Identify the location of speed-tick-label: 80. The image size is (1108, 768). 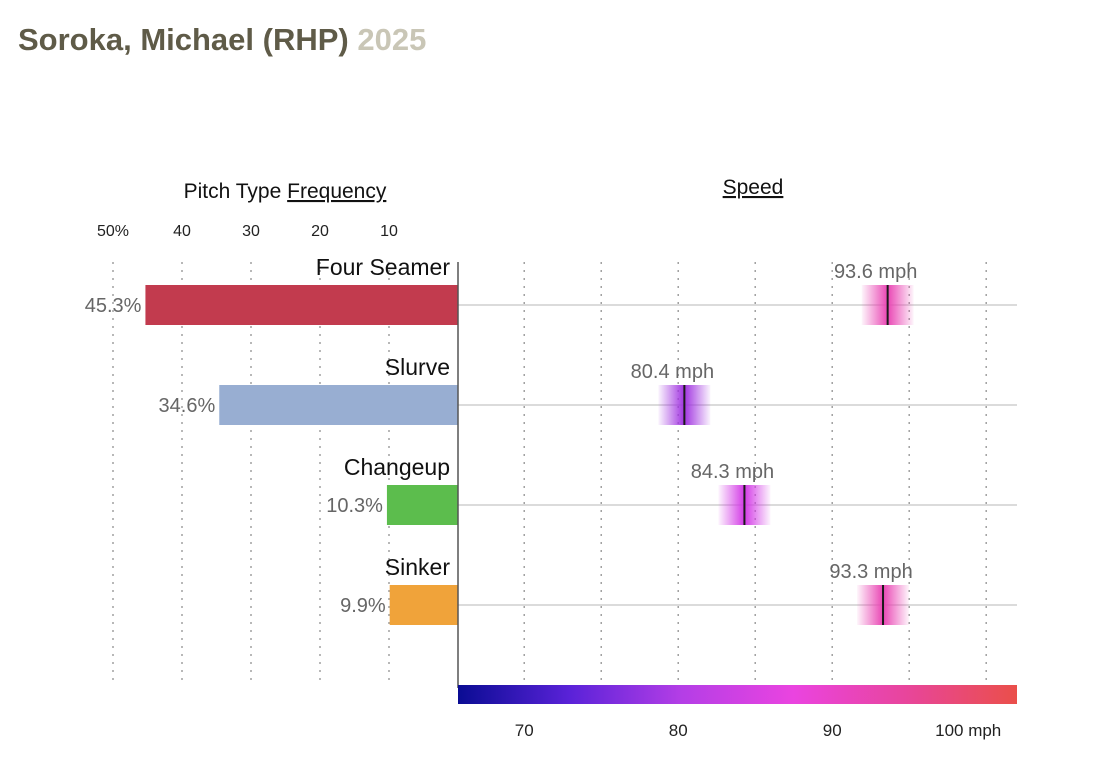
(678, 730).